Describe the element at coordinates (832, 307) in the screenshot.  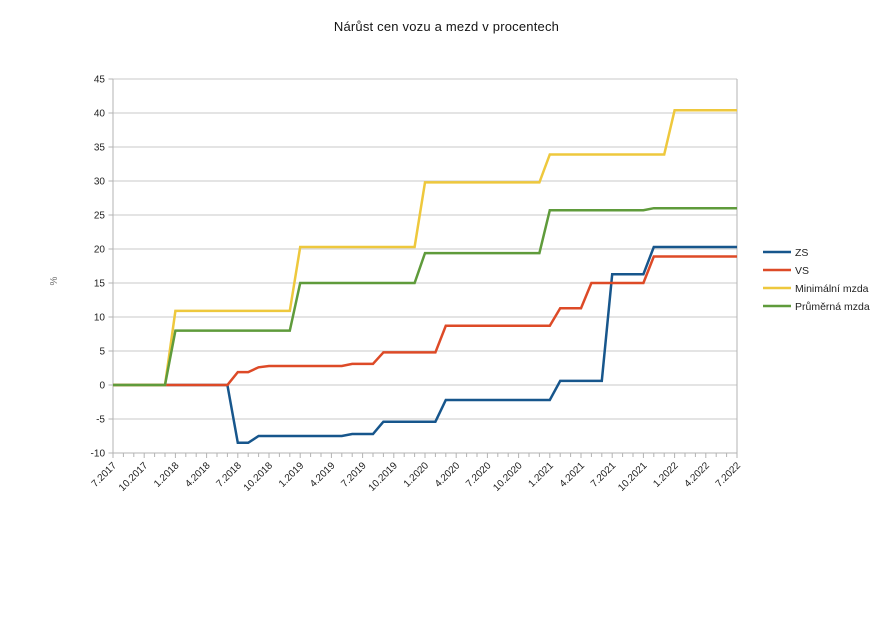
I see `legend-label-pr-m-rn-mzda: Průměrná mzda` at that location.